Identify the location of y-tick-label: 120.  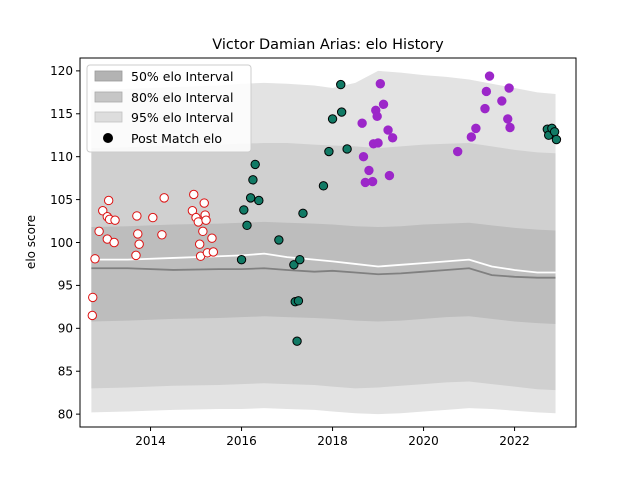
(61, 71).